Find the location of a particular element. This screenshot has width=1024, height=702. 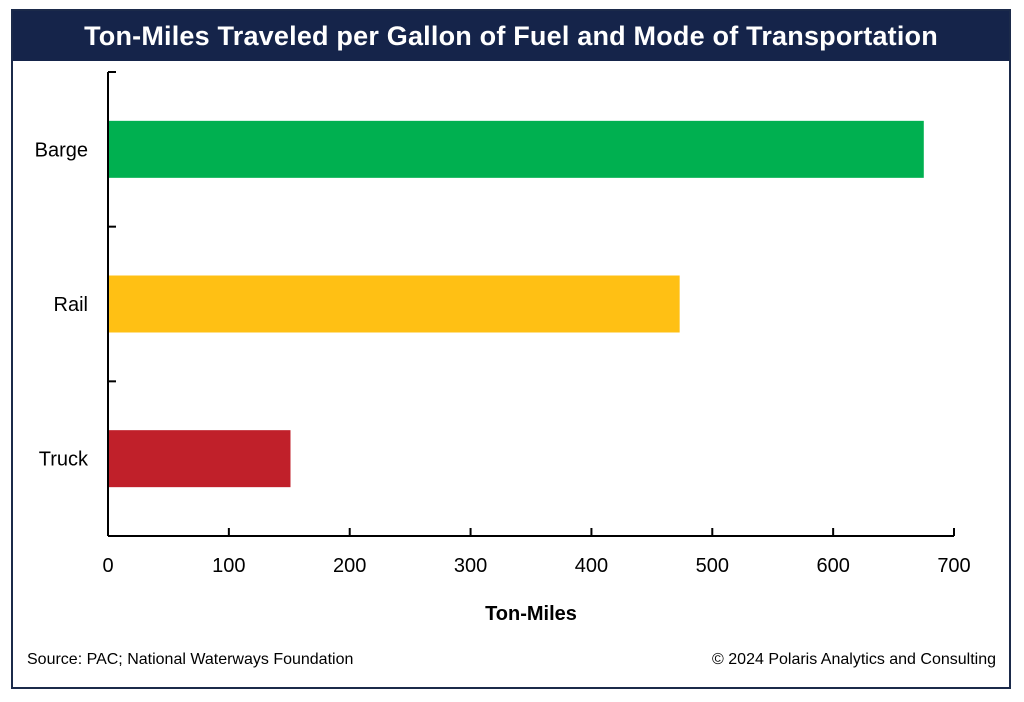

copyright-note: © 2024 Polaris Analytics and Consulting is located at coordinates (854, 659).